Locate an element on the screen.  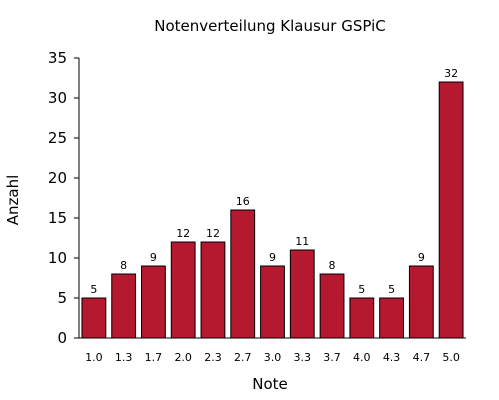
x-tick-label: 4.7 is located at coordinates (422, 357).